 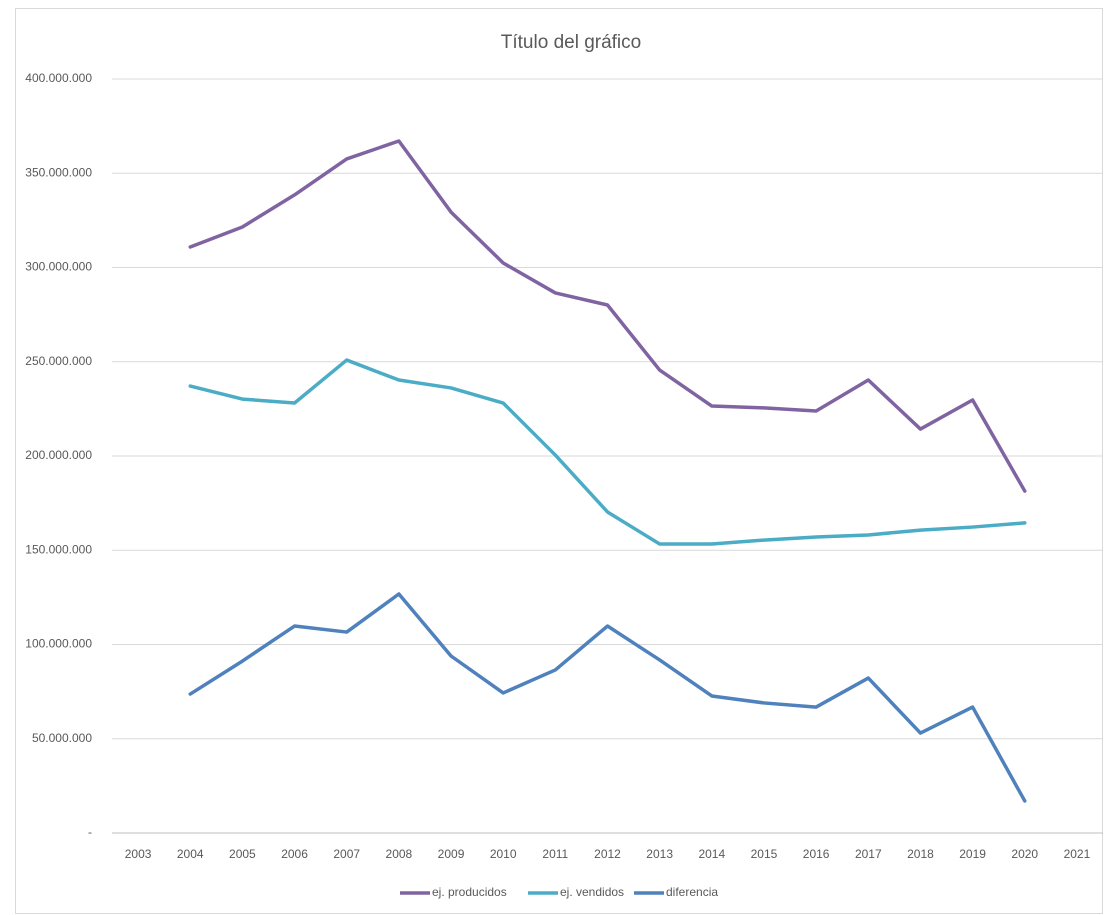 I want to click on x-tick-label: 2020, so click(x=1024, y=854).